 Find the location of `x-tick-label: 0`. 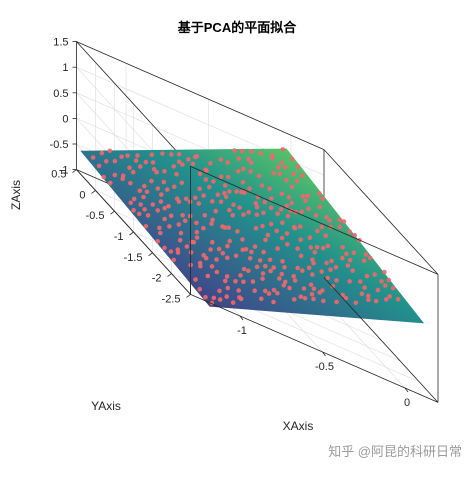

x-tick-label: 0 is located at coordinates (407, 403).